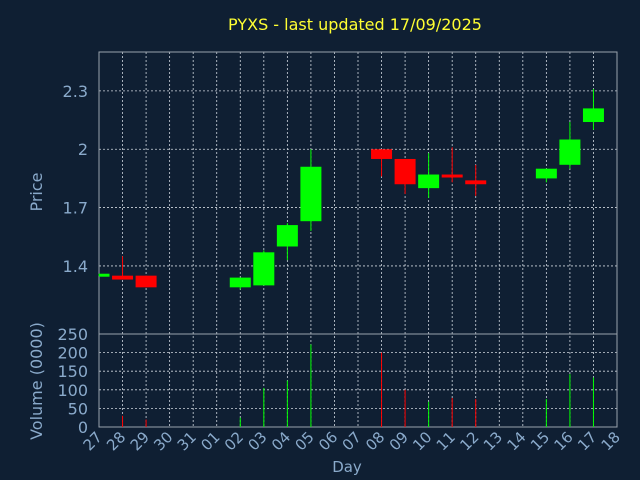 The image size is (640, 480). I want to click on x-tick-label: 10, so click(422, 441).